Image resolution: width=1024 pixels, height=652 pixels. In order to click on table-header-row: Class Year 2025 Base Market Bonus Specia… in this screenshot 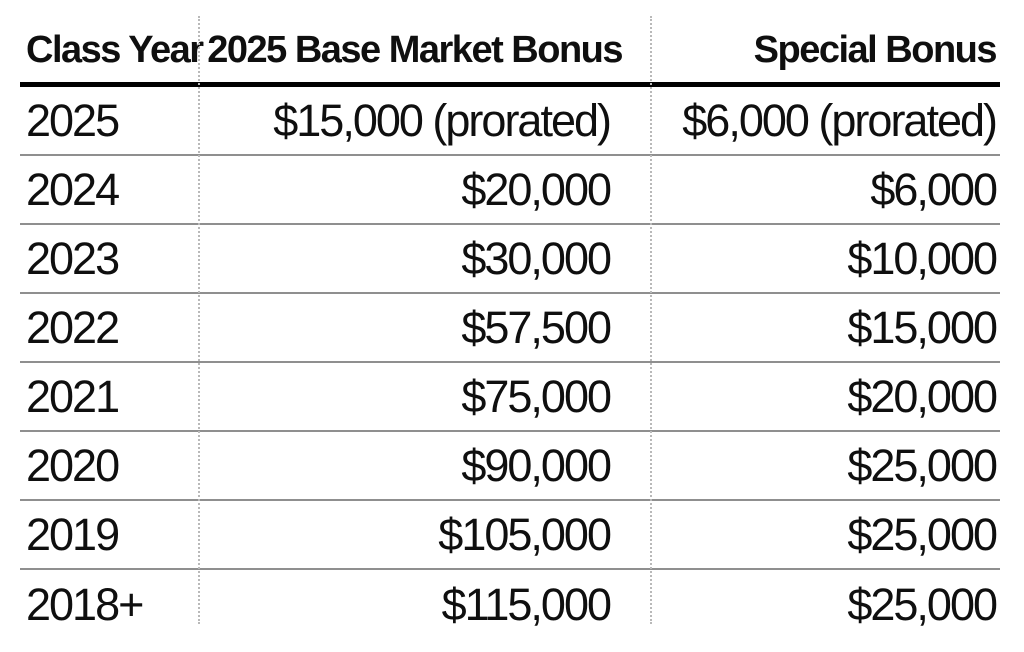, I will do `click(510, 52)`.